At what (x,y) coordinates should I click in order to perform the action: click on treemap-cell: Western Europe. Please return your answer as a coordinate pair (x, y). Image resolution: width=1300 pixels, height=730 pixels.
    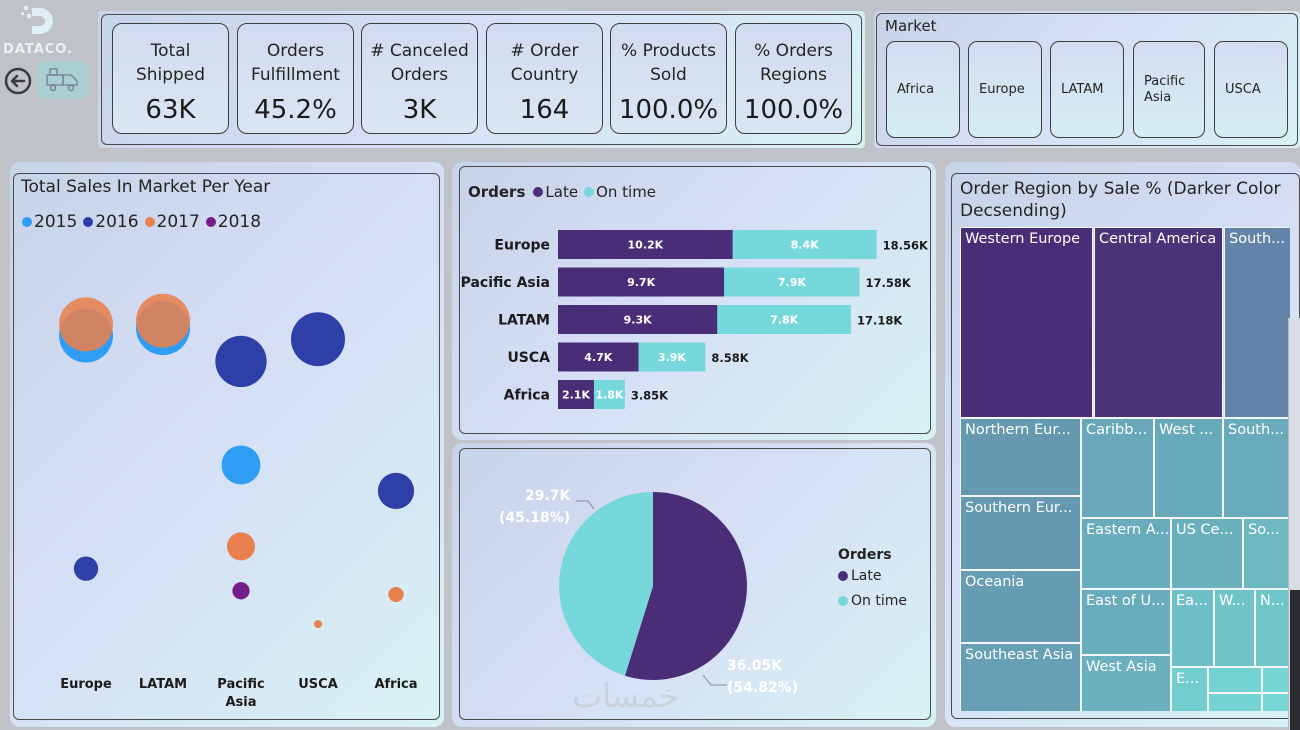
    Looking at the image, I should click on (1026, 322).